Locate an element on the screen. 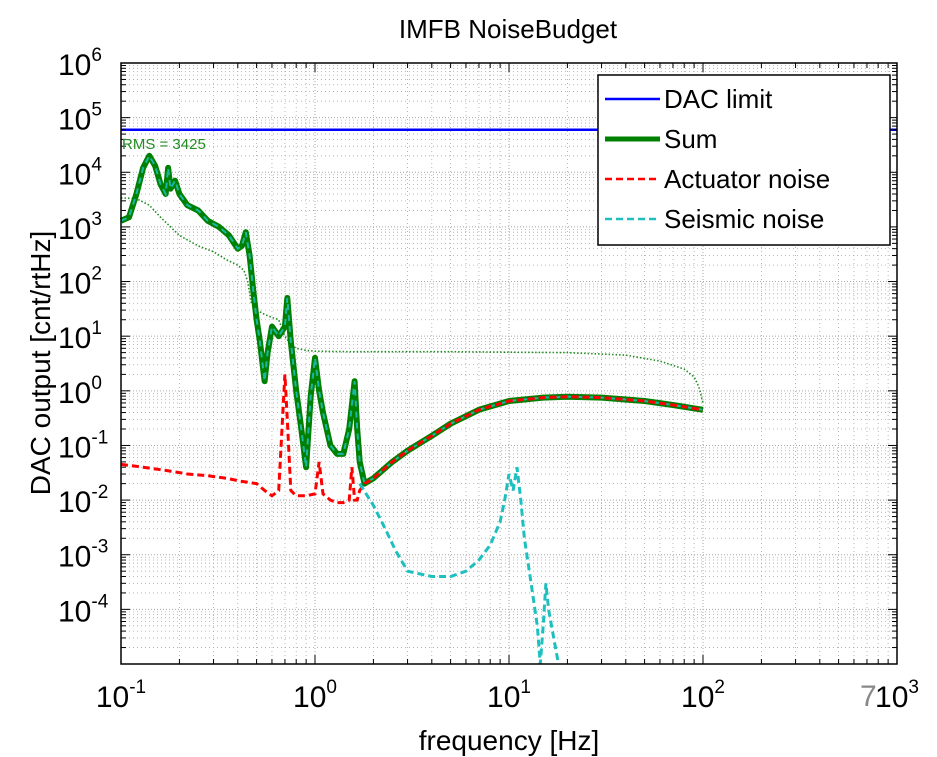 Image resolution: width=937 pixels, height=757 pixels. y-tick-label: 10⁻⁴ is located at coordinates (83, 609).